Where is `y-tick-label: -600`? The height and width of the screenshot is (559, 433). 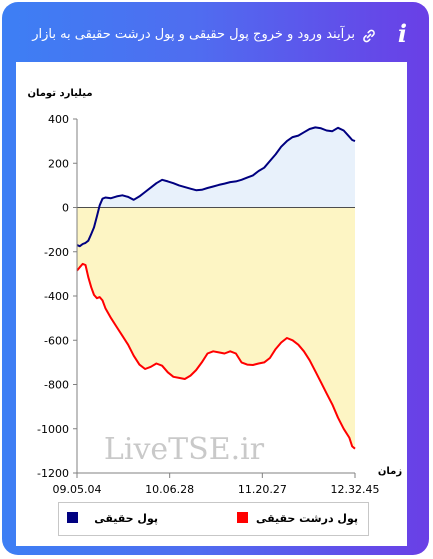 y-tick-label: -600 is located at coordinates (56, 340).